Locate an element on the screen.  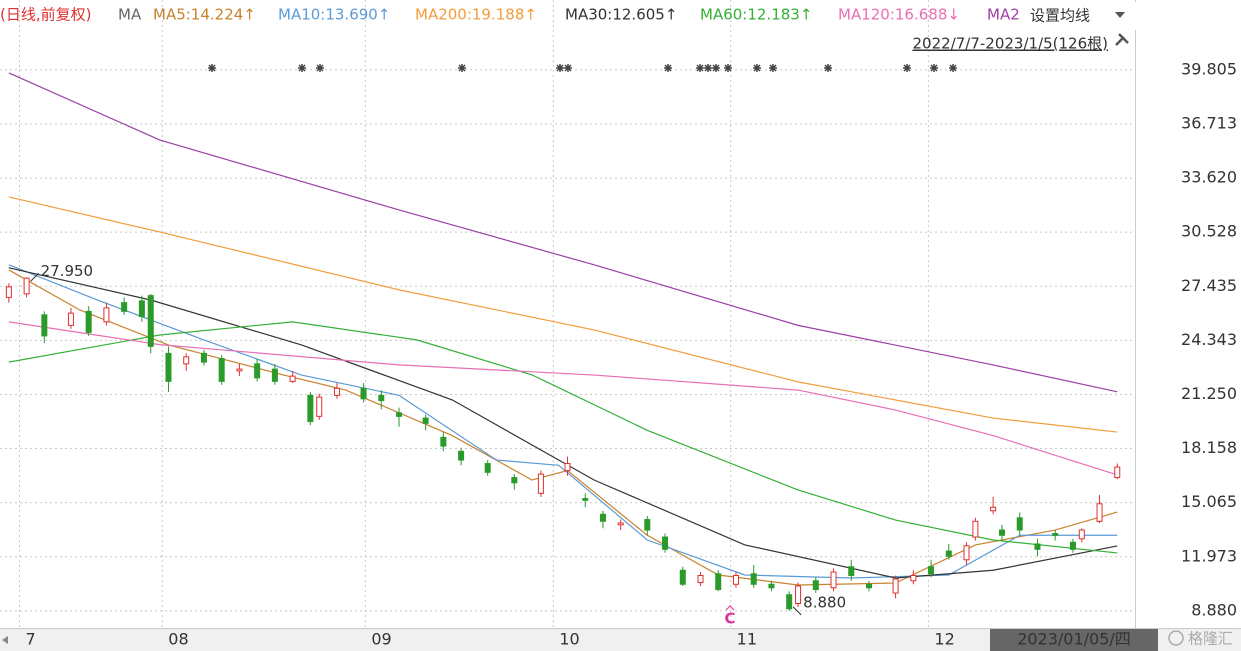
y-tick-label: 30.528 is located at coordinates (1209, 231).